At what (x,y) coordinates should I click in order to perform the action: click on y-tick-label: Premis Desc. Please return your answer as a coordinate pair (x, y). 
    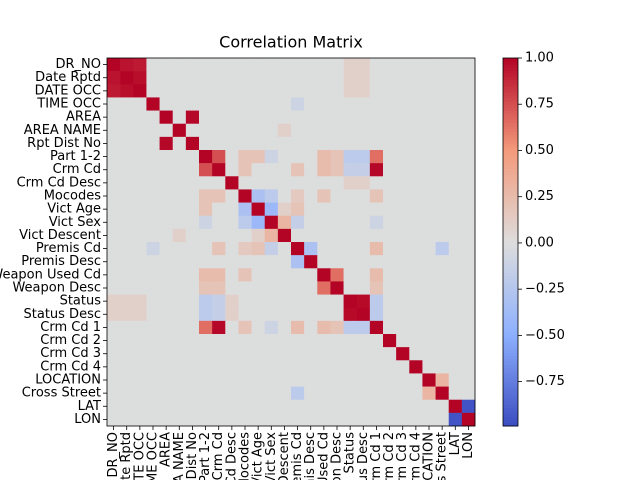
    Looking at the image, I should click on (61, 261).